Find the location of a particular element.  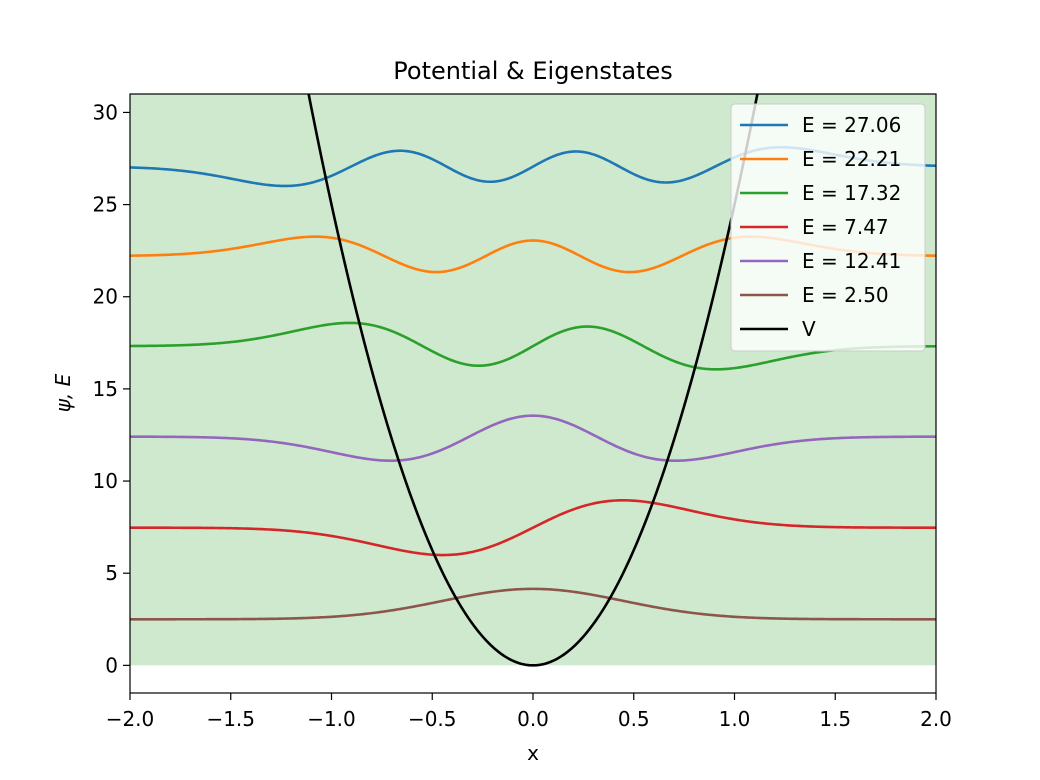

x-tick-label: 1.0 is located at coordinates (735, 719).